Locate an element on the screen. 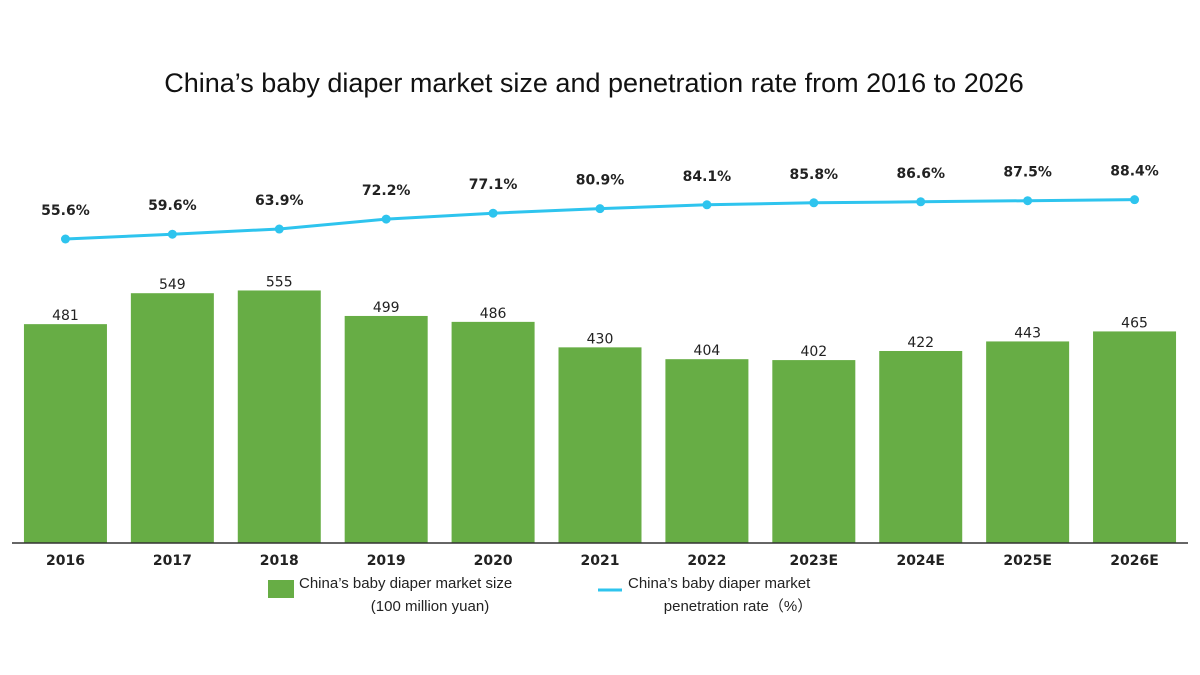 Image resolution: width=1200 pixels, height=675 pixels. x-tick-label-2020: 2020 is located at coordinates (493, 561).